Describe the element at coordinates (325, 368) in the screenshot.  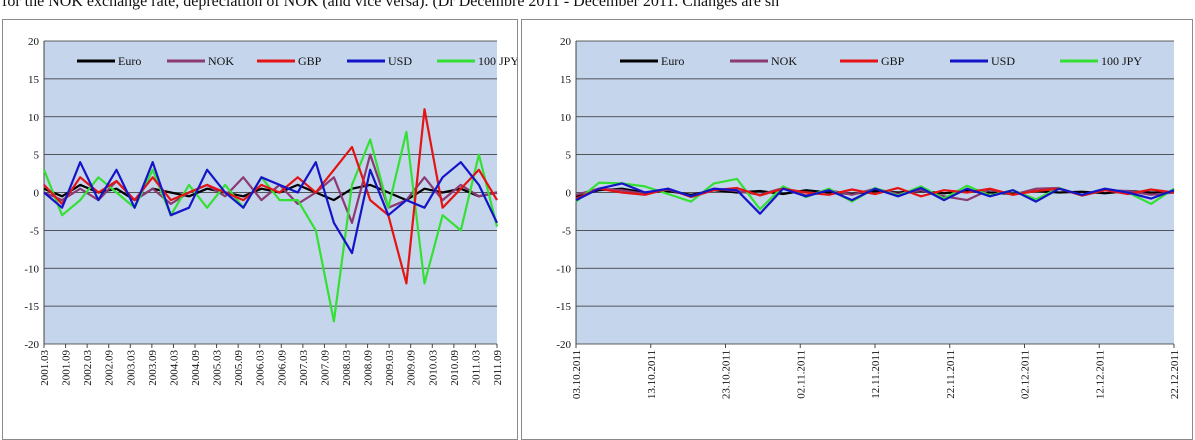
I see `x-tick-label: 2007.09` at that location.